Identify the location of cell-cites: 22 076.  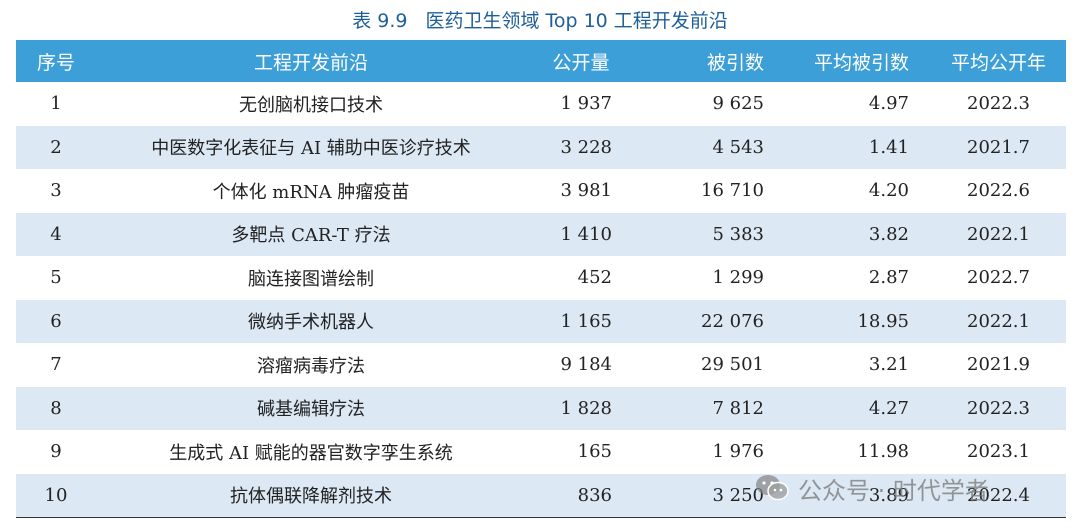
(732, 321).